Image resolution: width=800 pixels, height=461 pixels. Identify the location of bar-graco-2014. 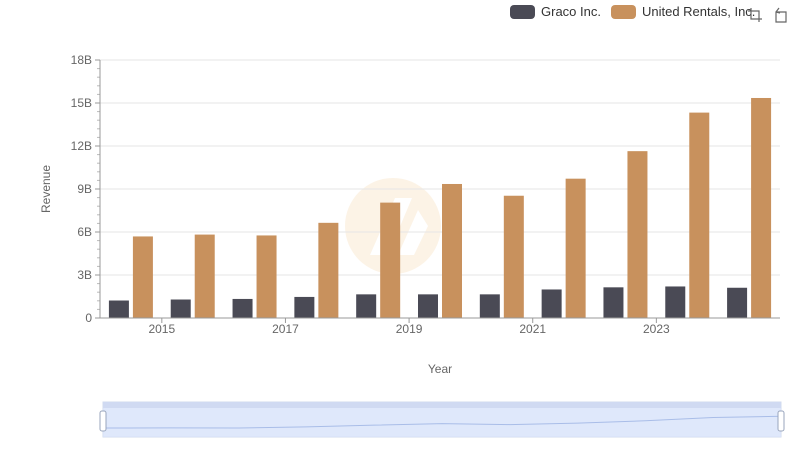
(118, 309).